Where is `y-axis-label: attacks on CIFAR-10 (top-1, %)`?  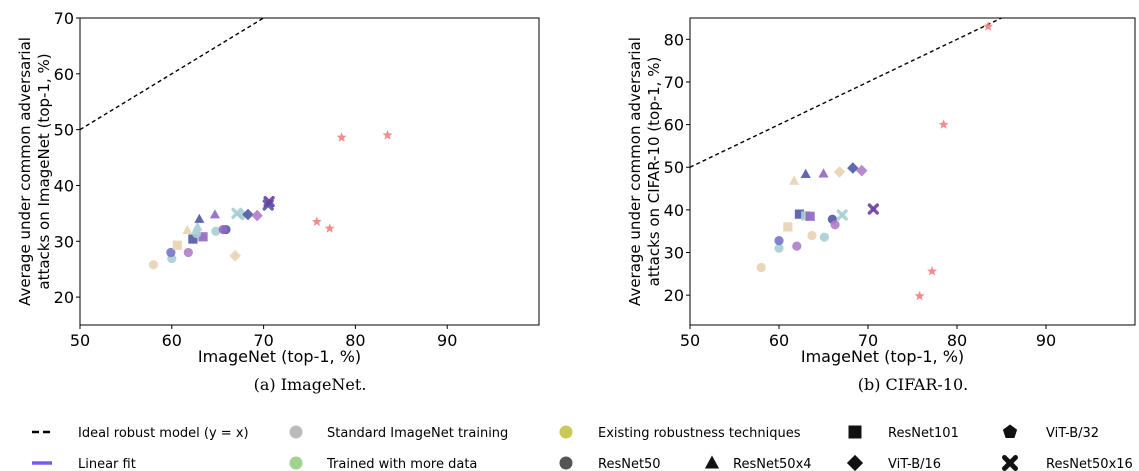 y-axis-label: attacks on CIFAR-10 (top-1, %) is located at coordinates (654, 172).